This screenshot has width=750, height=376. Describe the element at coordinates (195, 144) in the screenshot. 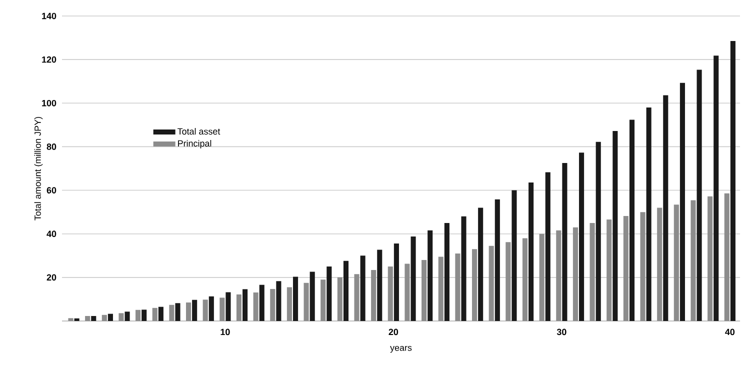

I see `legend-label: Principal` at that location.